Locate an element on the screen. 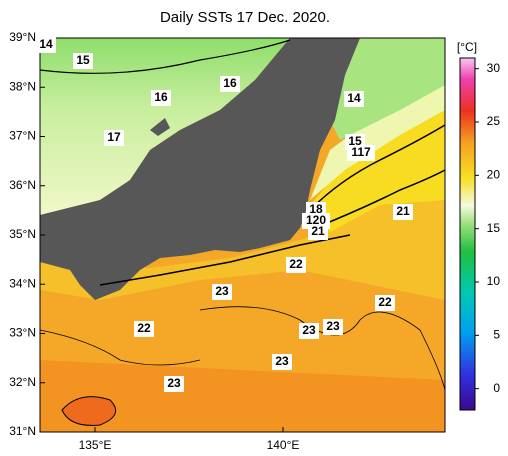 Image resolution: width=508 pixels, height=456 pixels. lon-label: 135°E is located at coordinates (95, 445).